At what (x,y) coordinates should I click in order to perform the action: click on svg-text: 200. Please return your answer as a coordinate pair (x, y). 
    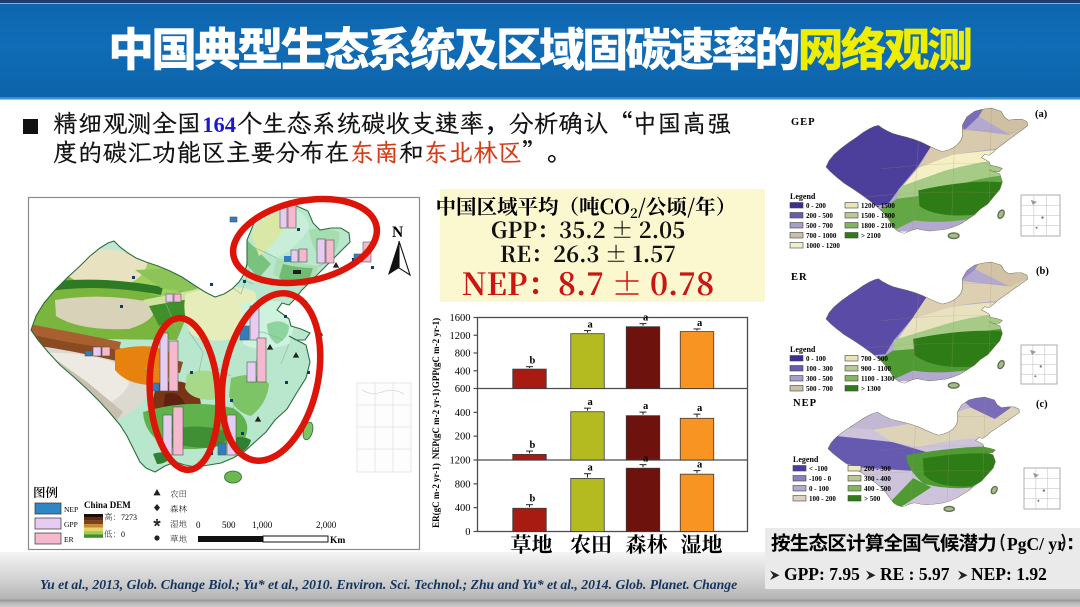
    Looking at the image, I should click on (463, 437).